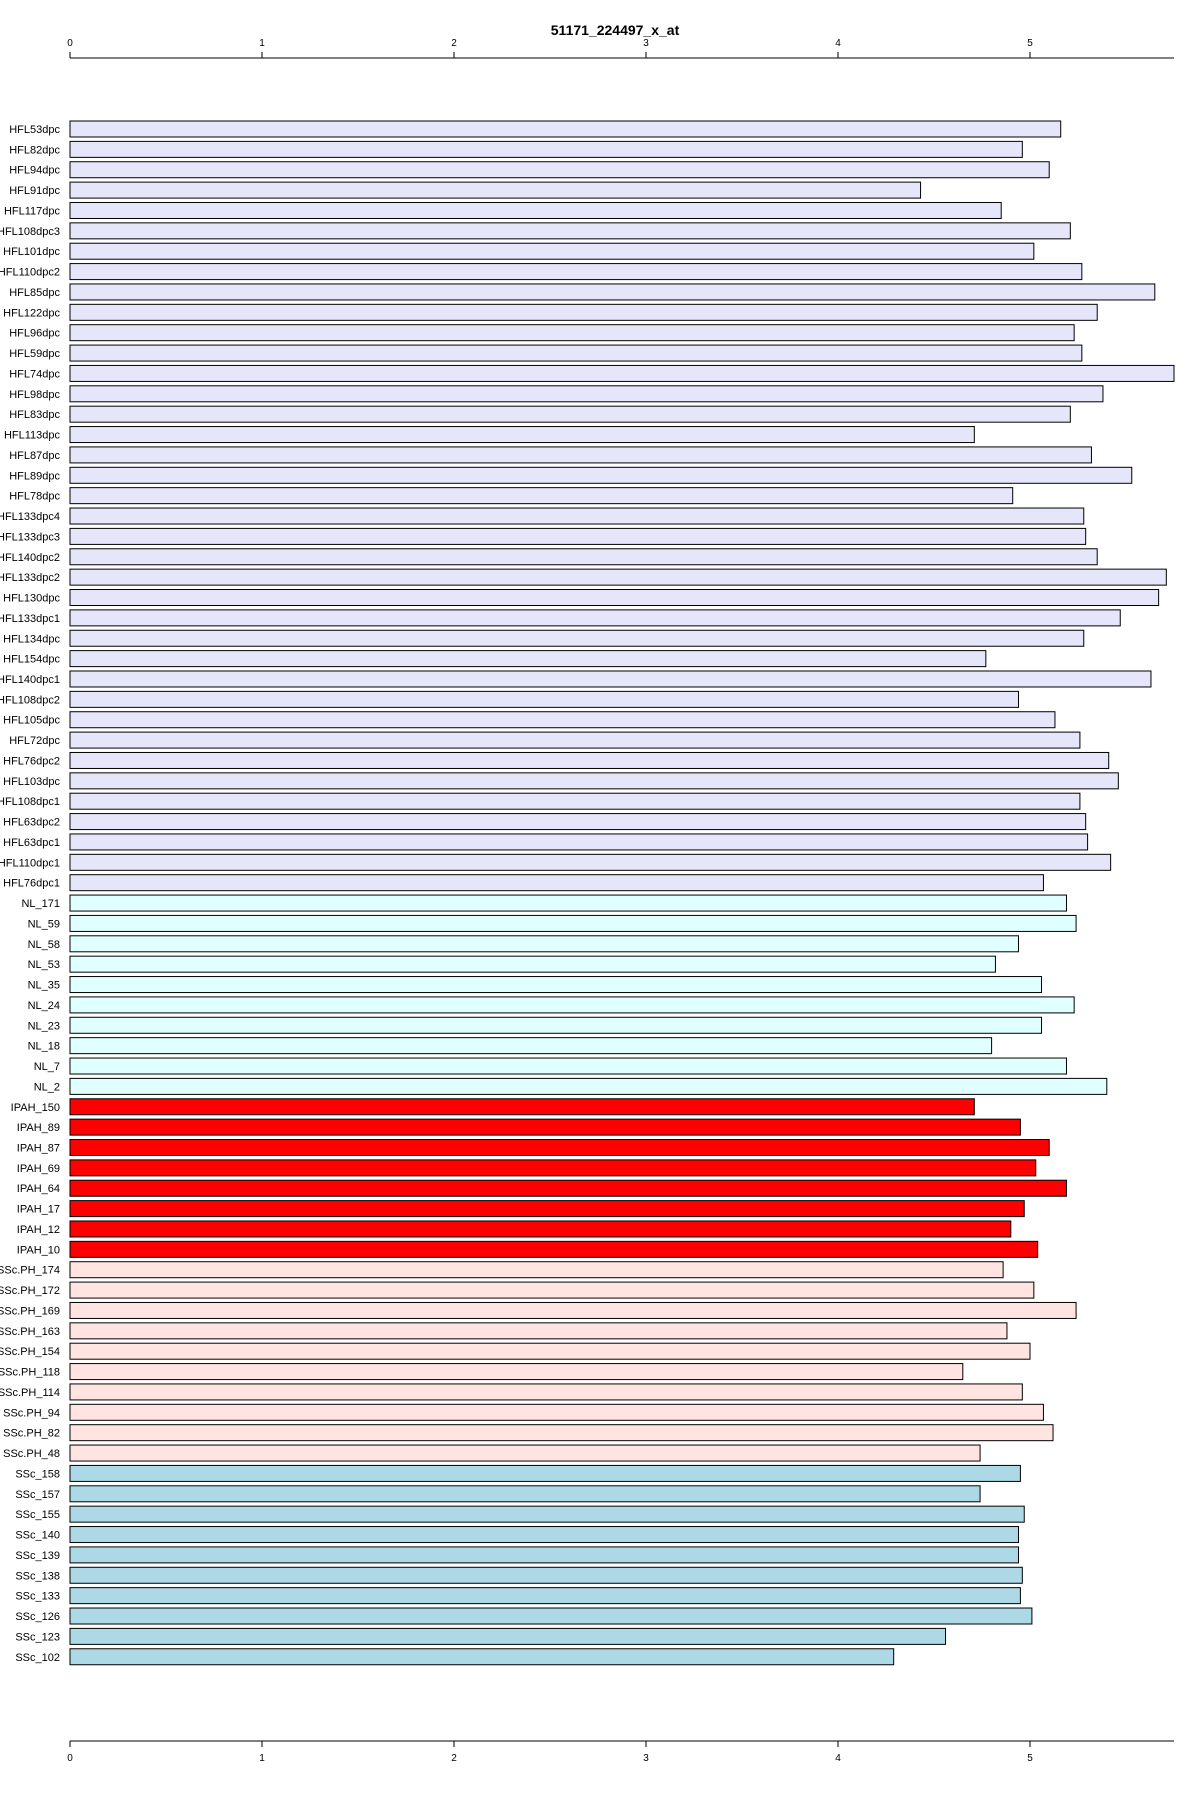 This screenshot has height=1800, width=1200. I want to click on bar-HFL108dpc1, so click(575, 801).